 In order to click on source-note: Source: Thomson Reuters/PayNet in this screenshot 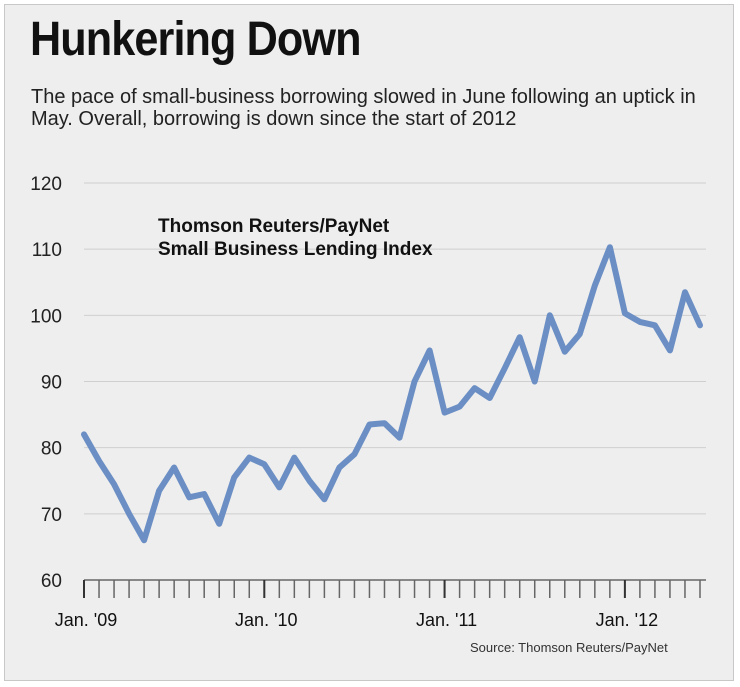, I will do `click(569, 647)`.